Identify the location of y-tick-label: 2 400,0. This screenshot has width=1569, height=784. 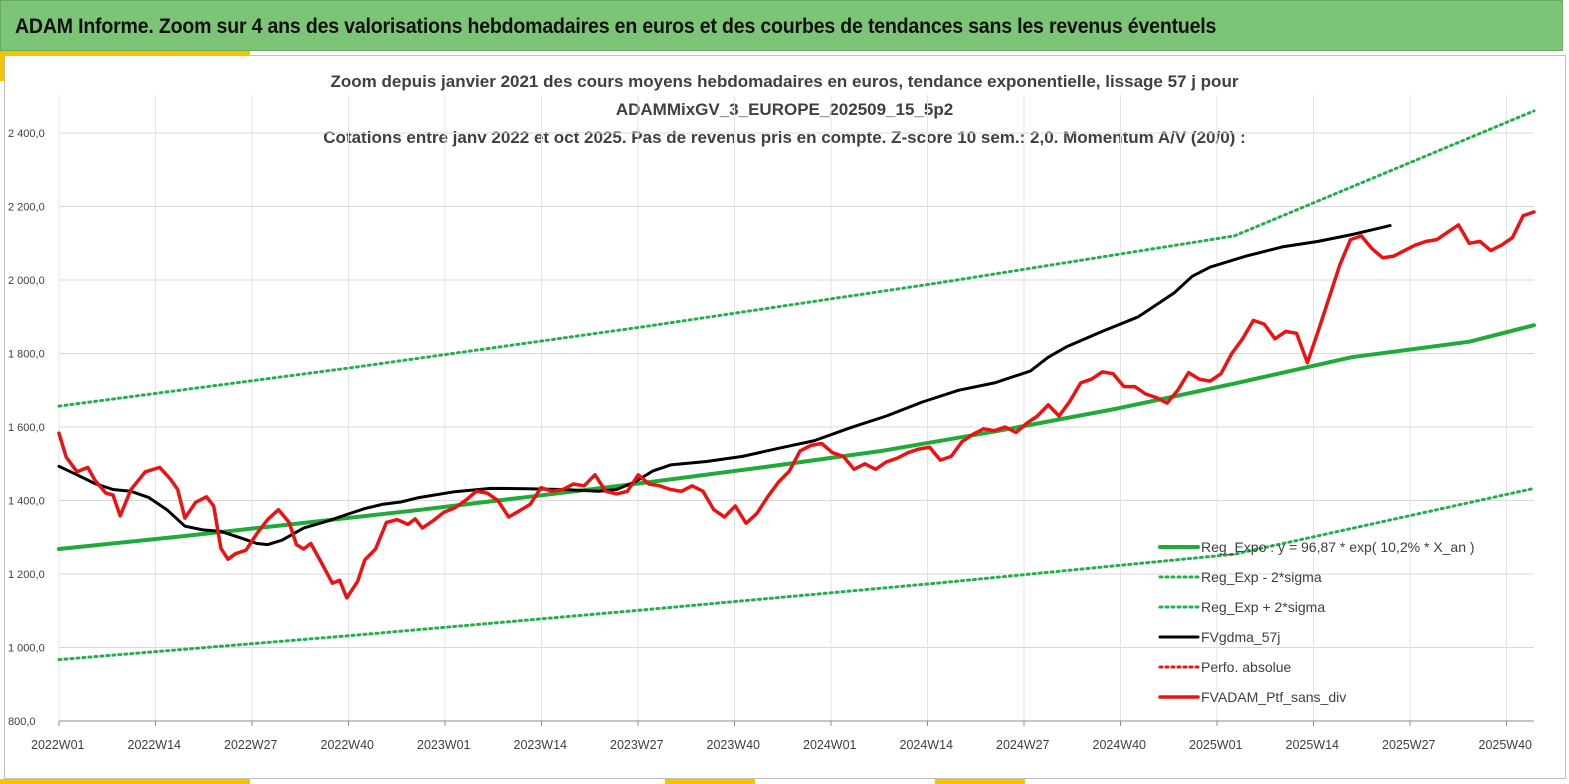
(26, 134).